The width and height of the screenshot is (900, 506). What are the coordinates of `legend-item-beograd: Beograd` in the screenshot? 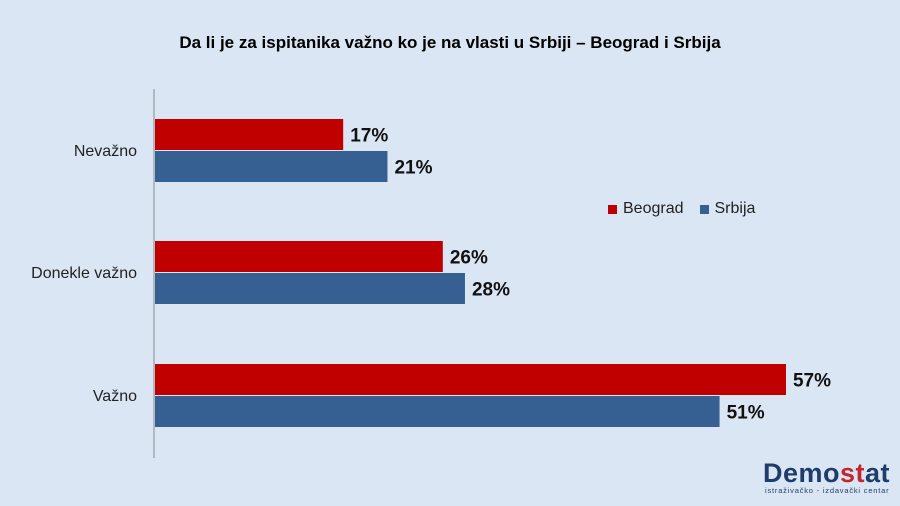 It's located at (646, 209).